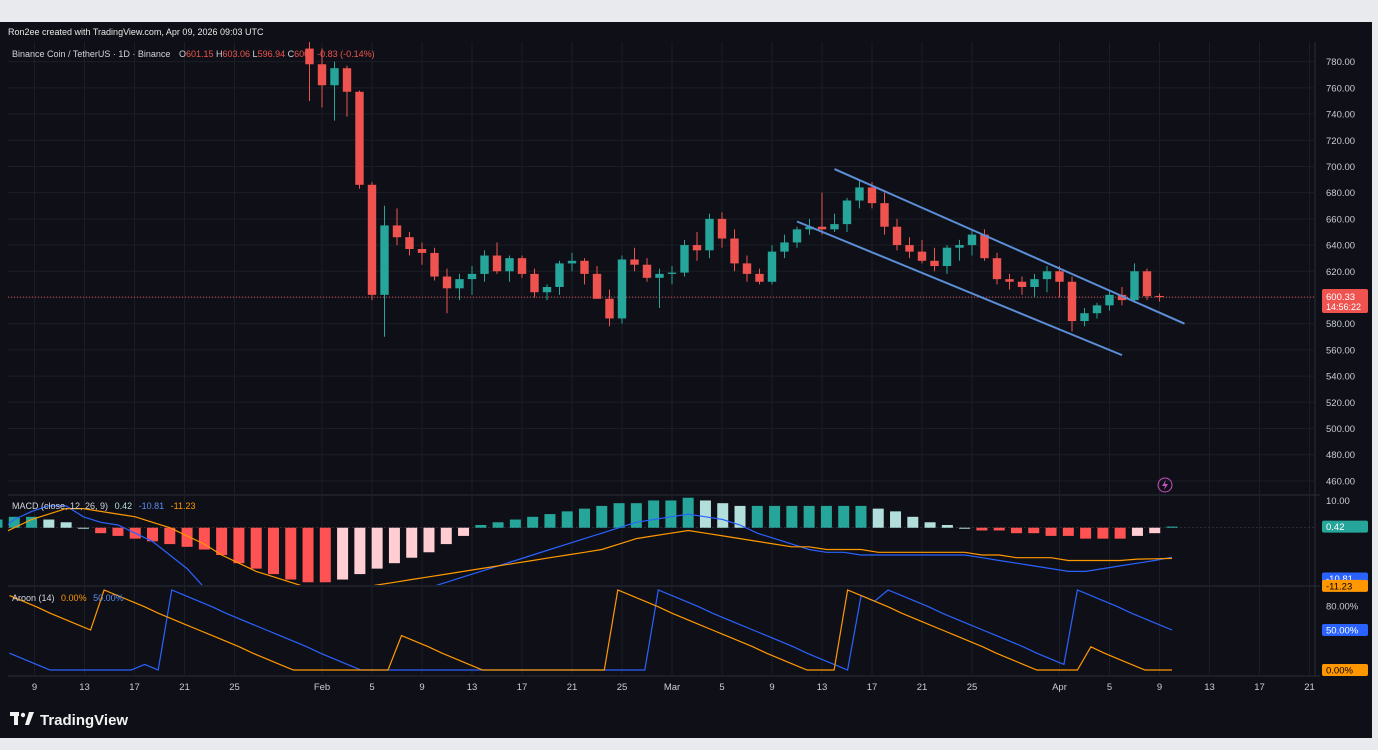 The image size is (1378, 750). I want to click on time-tick-label: 13, so click(84, 687).